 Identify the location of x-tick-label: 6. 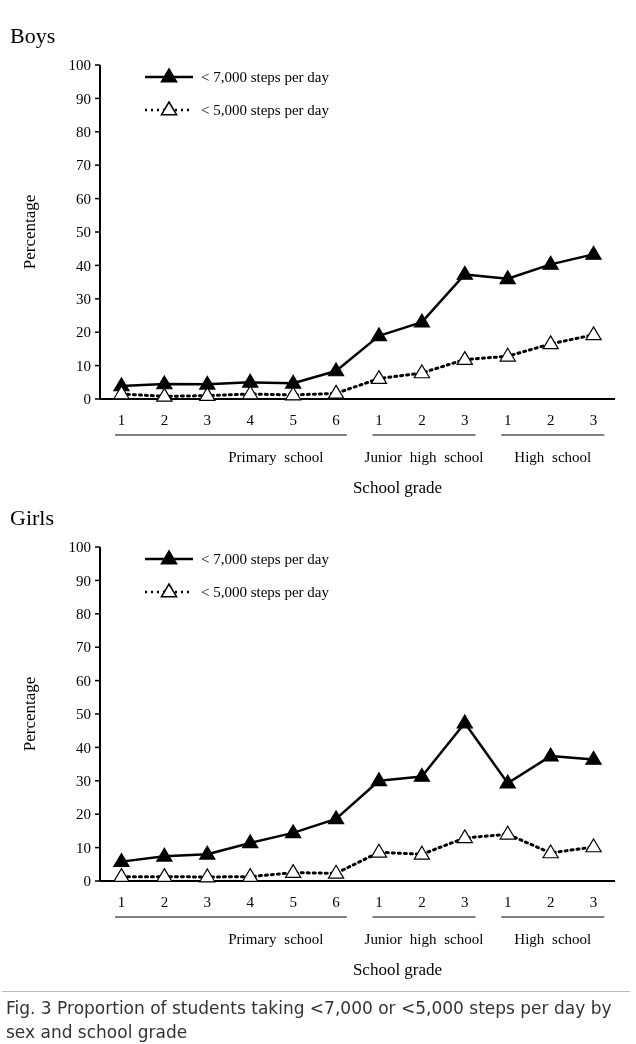
(336, 420).